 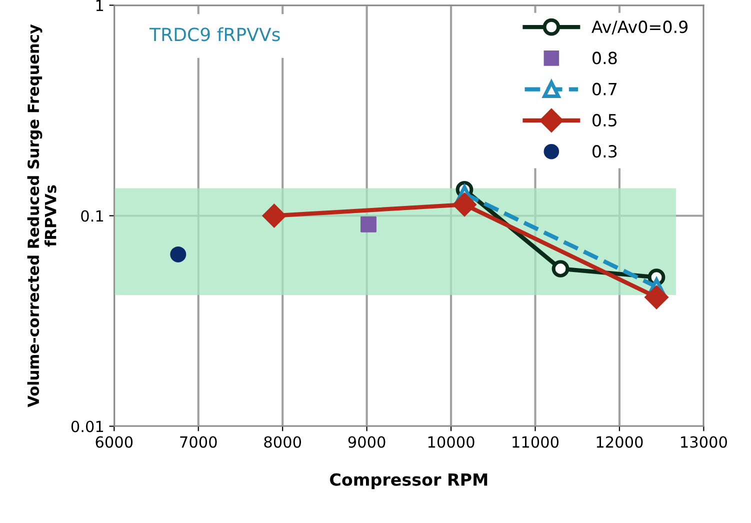 I want to click on legend-label: 0.7, so click(x=604, y=89).